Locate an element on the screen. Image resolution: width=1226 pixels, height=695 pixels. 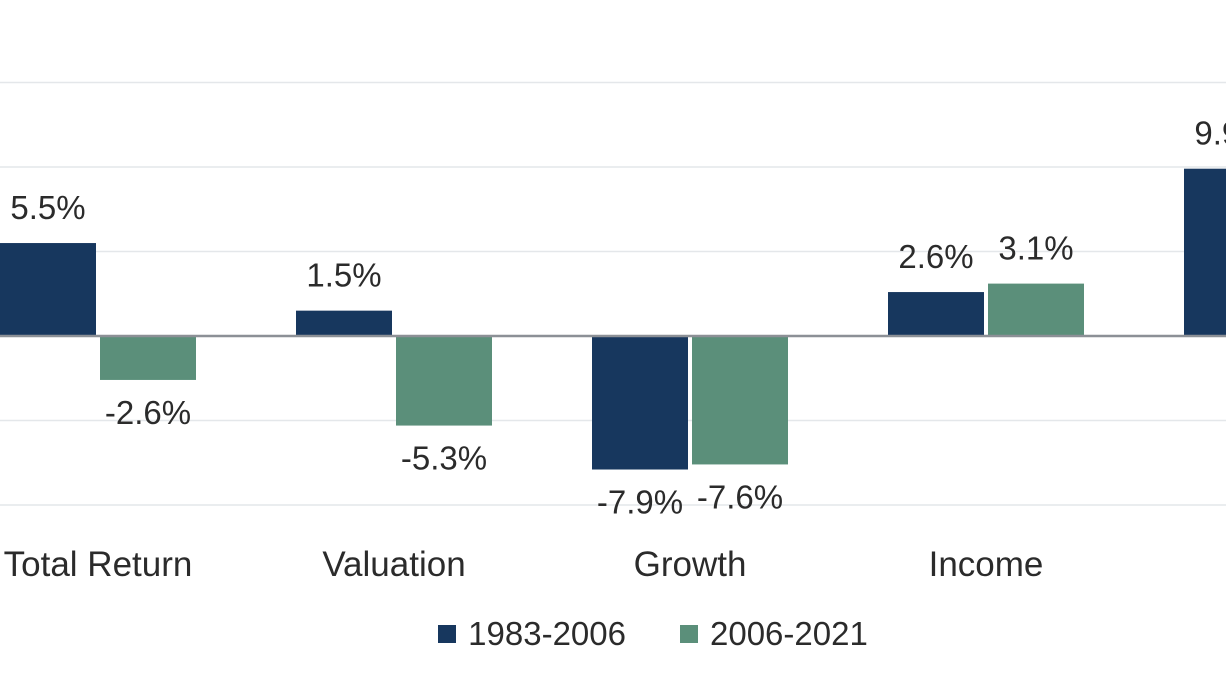
bar-series-2-income is located at coordinates (1036, 309).